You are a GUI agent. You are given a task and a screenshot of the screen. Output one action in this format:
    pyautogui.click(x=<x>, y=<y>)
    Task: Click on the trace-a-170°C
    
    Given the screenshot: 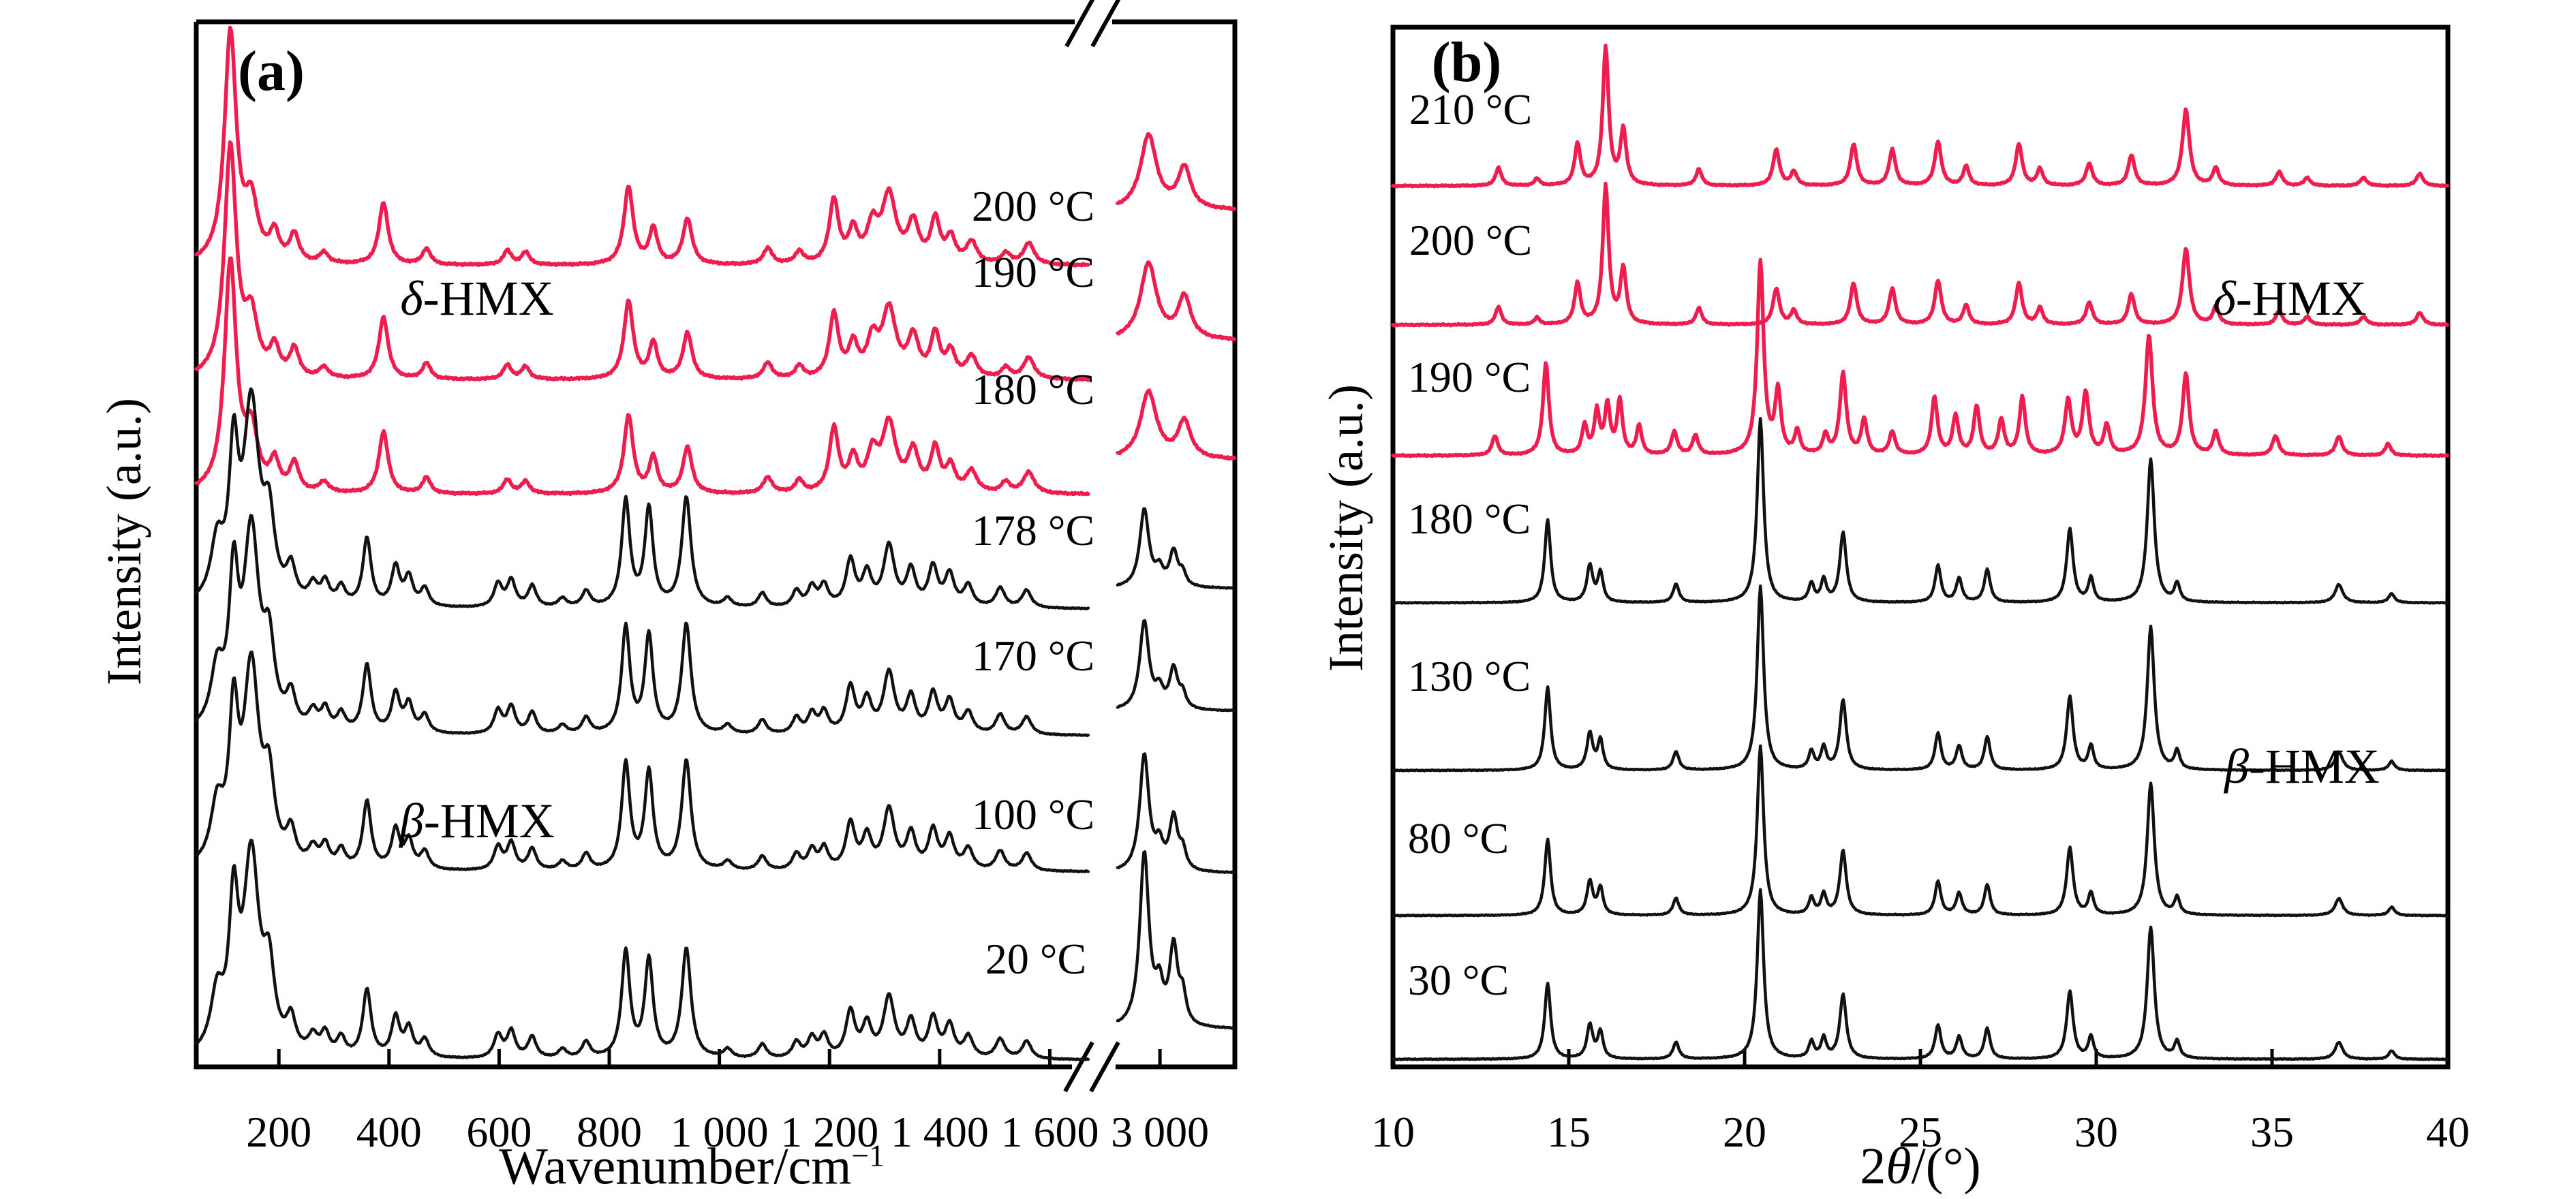 What is the action you would take?
    pyautogui.click(x=715, y=626)
    